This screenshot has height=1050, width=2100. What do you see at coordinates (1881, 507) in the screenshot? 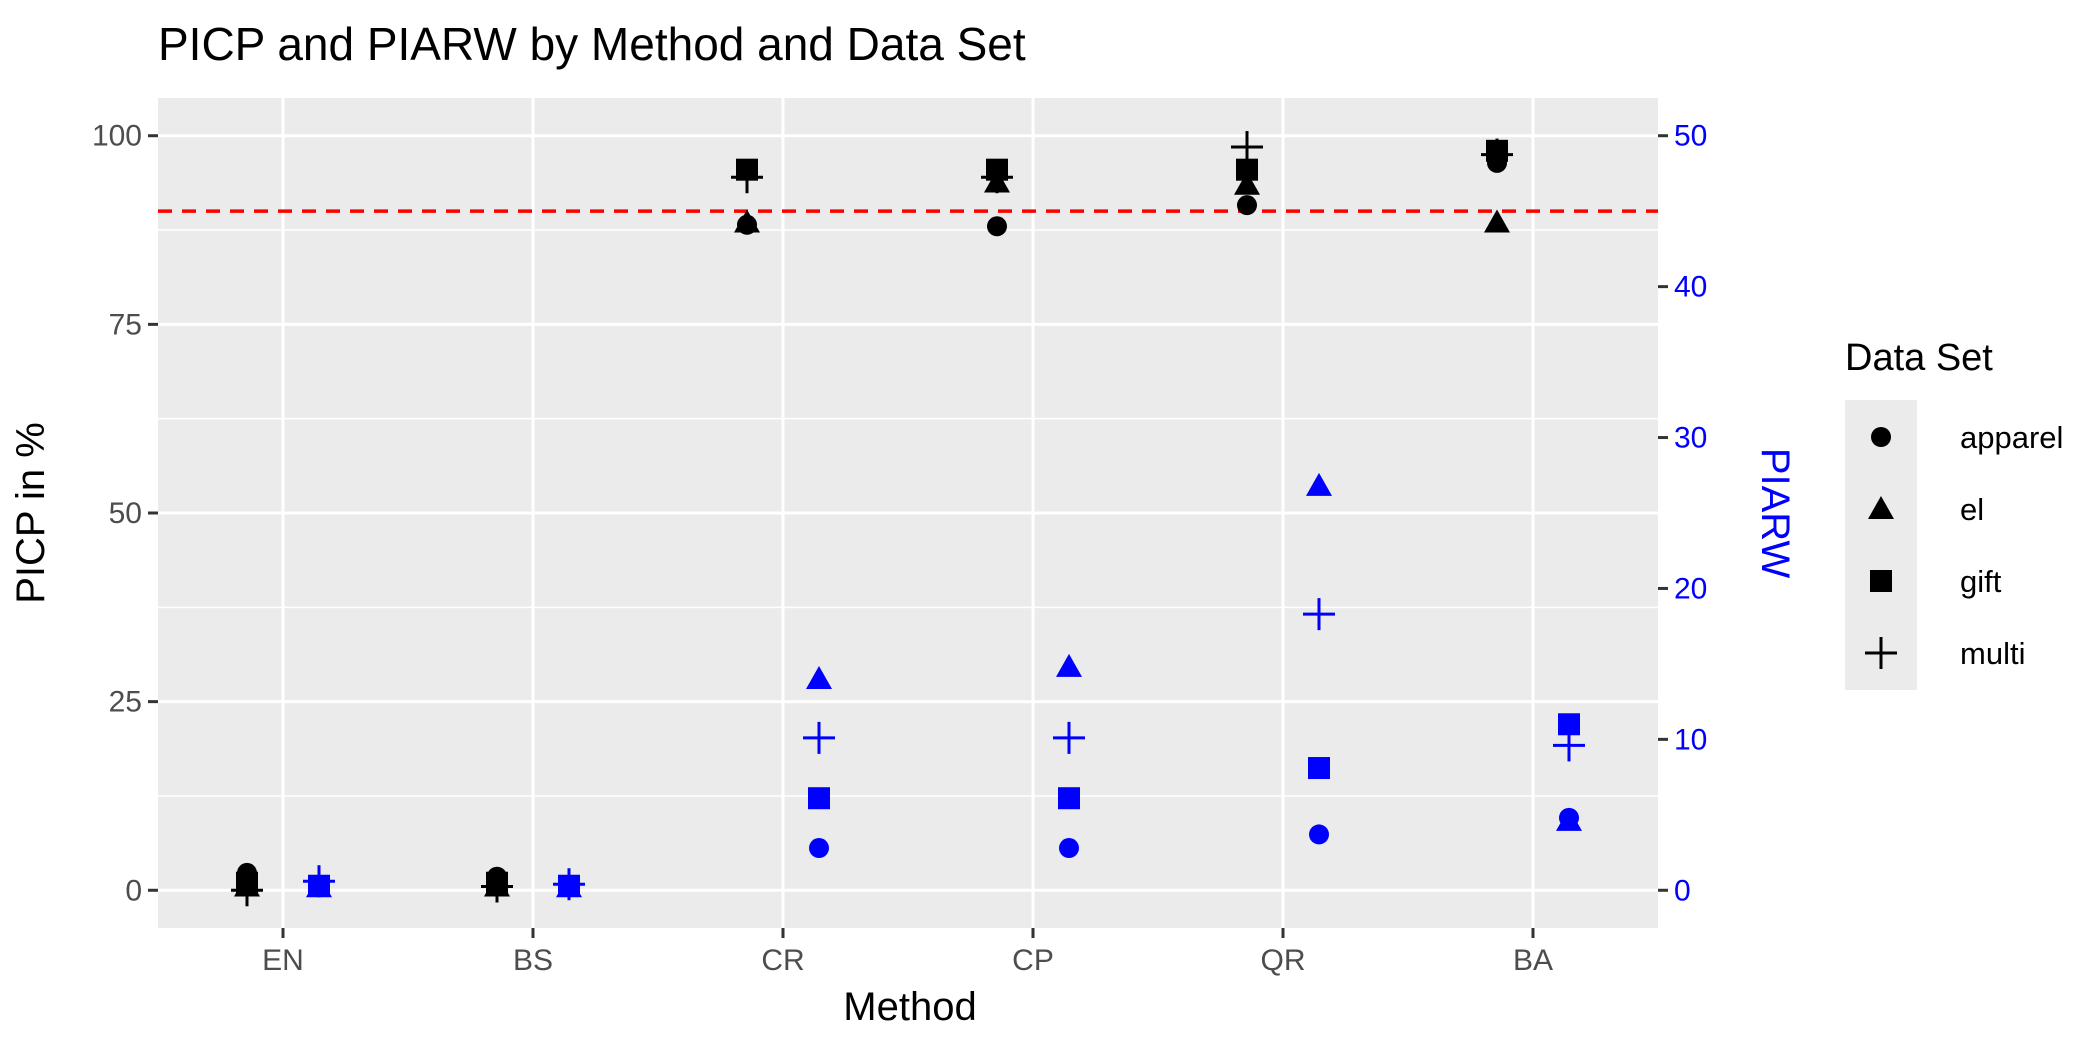
I see `legend-key-el` at bounding box center [1881, 507].